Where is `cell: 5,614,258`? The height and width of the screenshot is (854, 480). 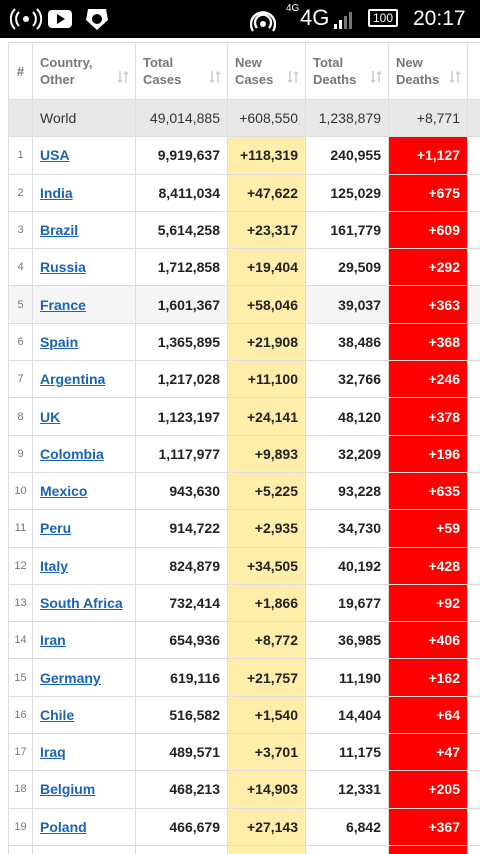
cell: 5,614,258 is located at coordinates (181, 230).